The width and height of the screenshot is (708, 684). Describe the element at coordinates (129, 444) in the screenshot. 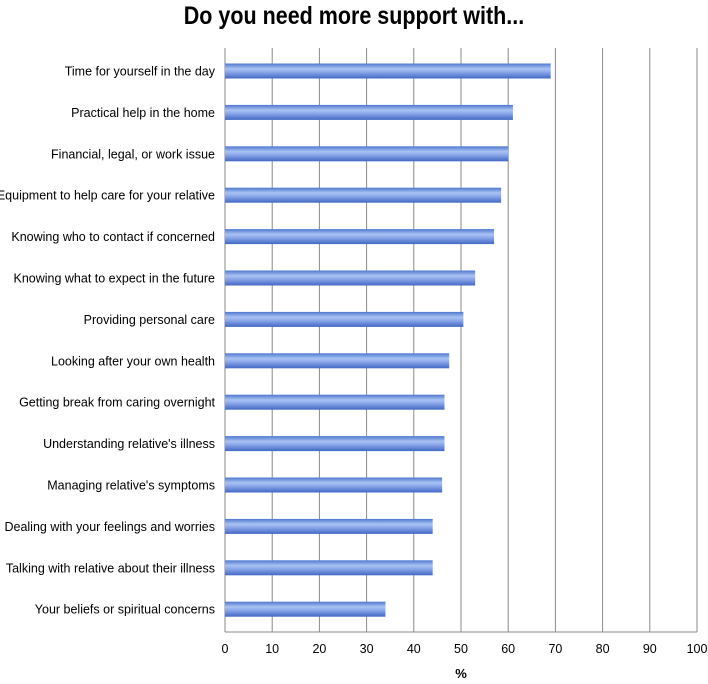

I see `category-label: Understanding relative's illness` at that location.